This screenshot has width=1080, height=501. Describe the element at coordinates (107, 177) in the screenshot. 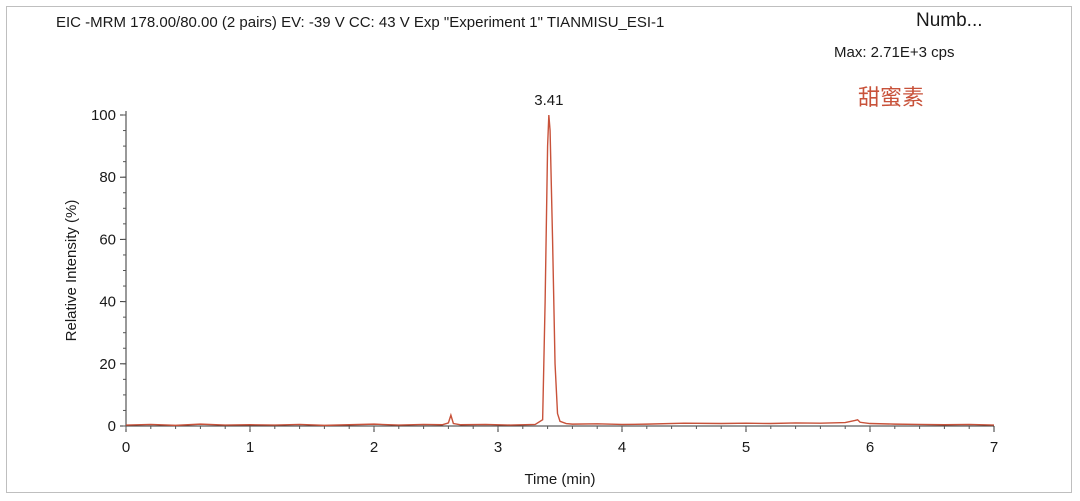

I see `y-tick-label: 80` at that location.